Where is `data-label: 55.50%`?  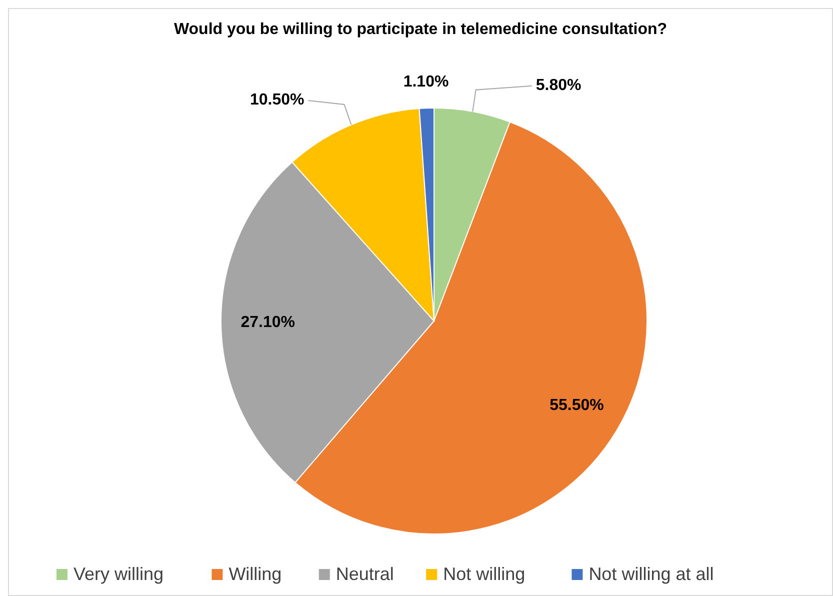 data-label: 55.50% is located at coordinates (577, 405).